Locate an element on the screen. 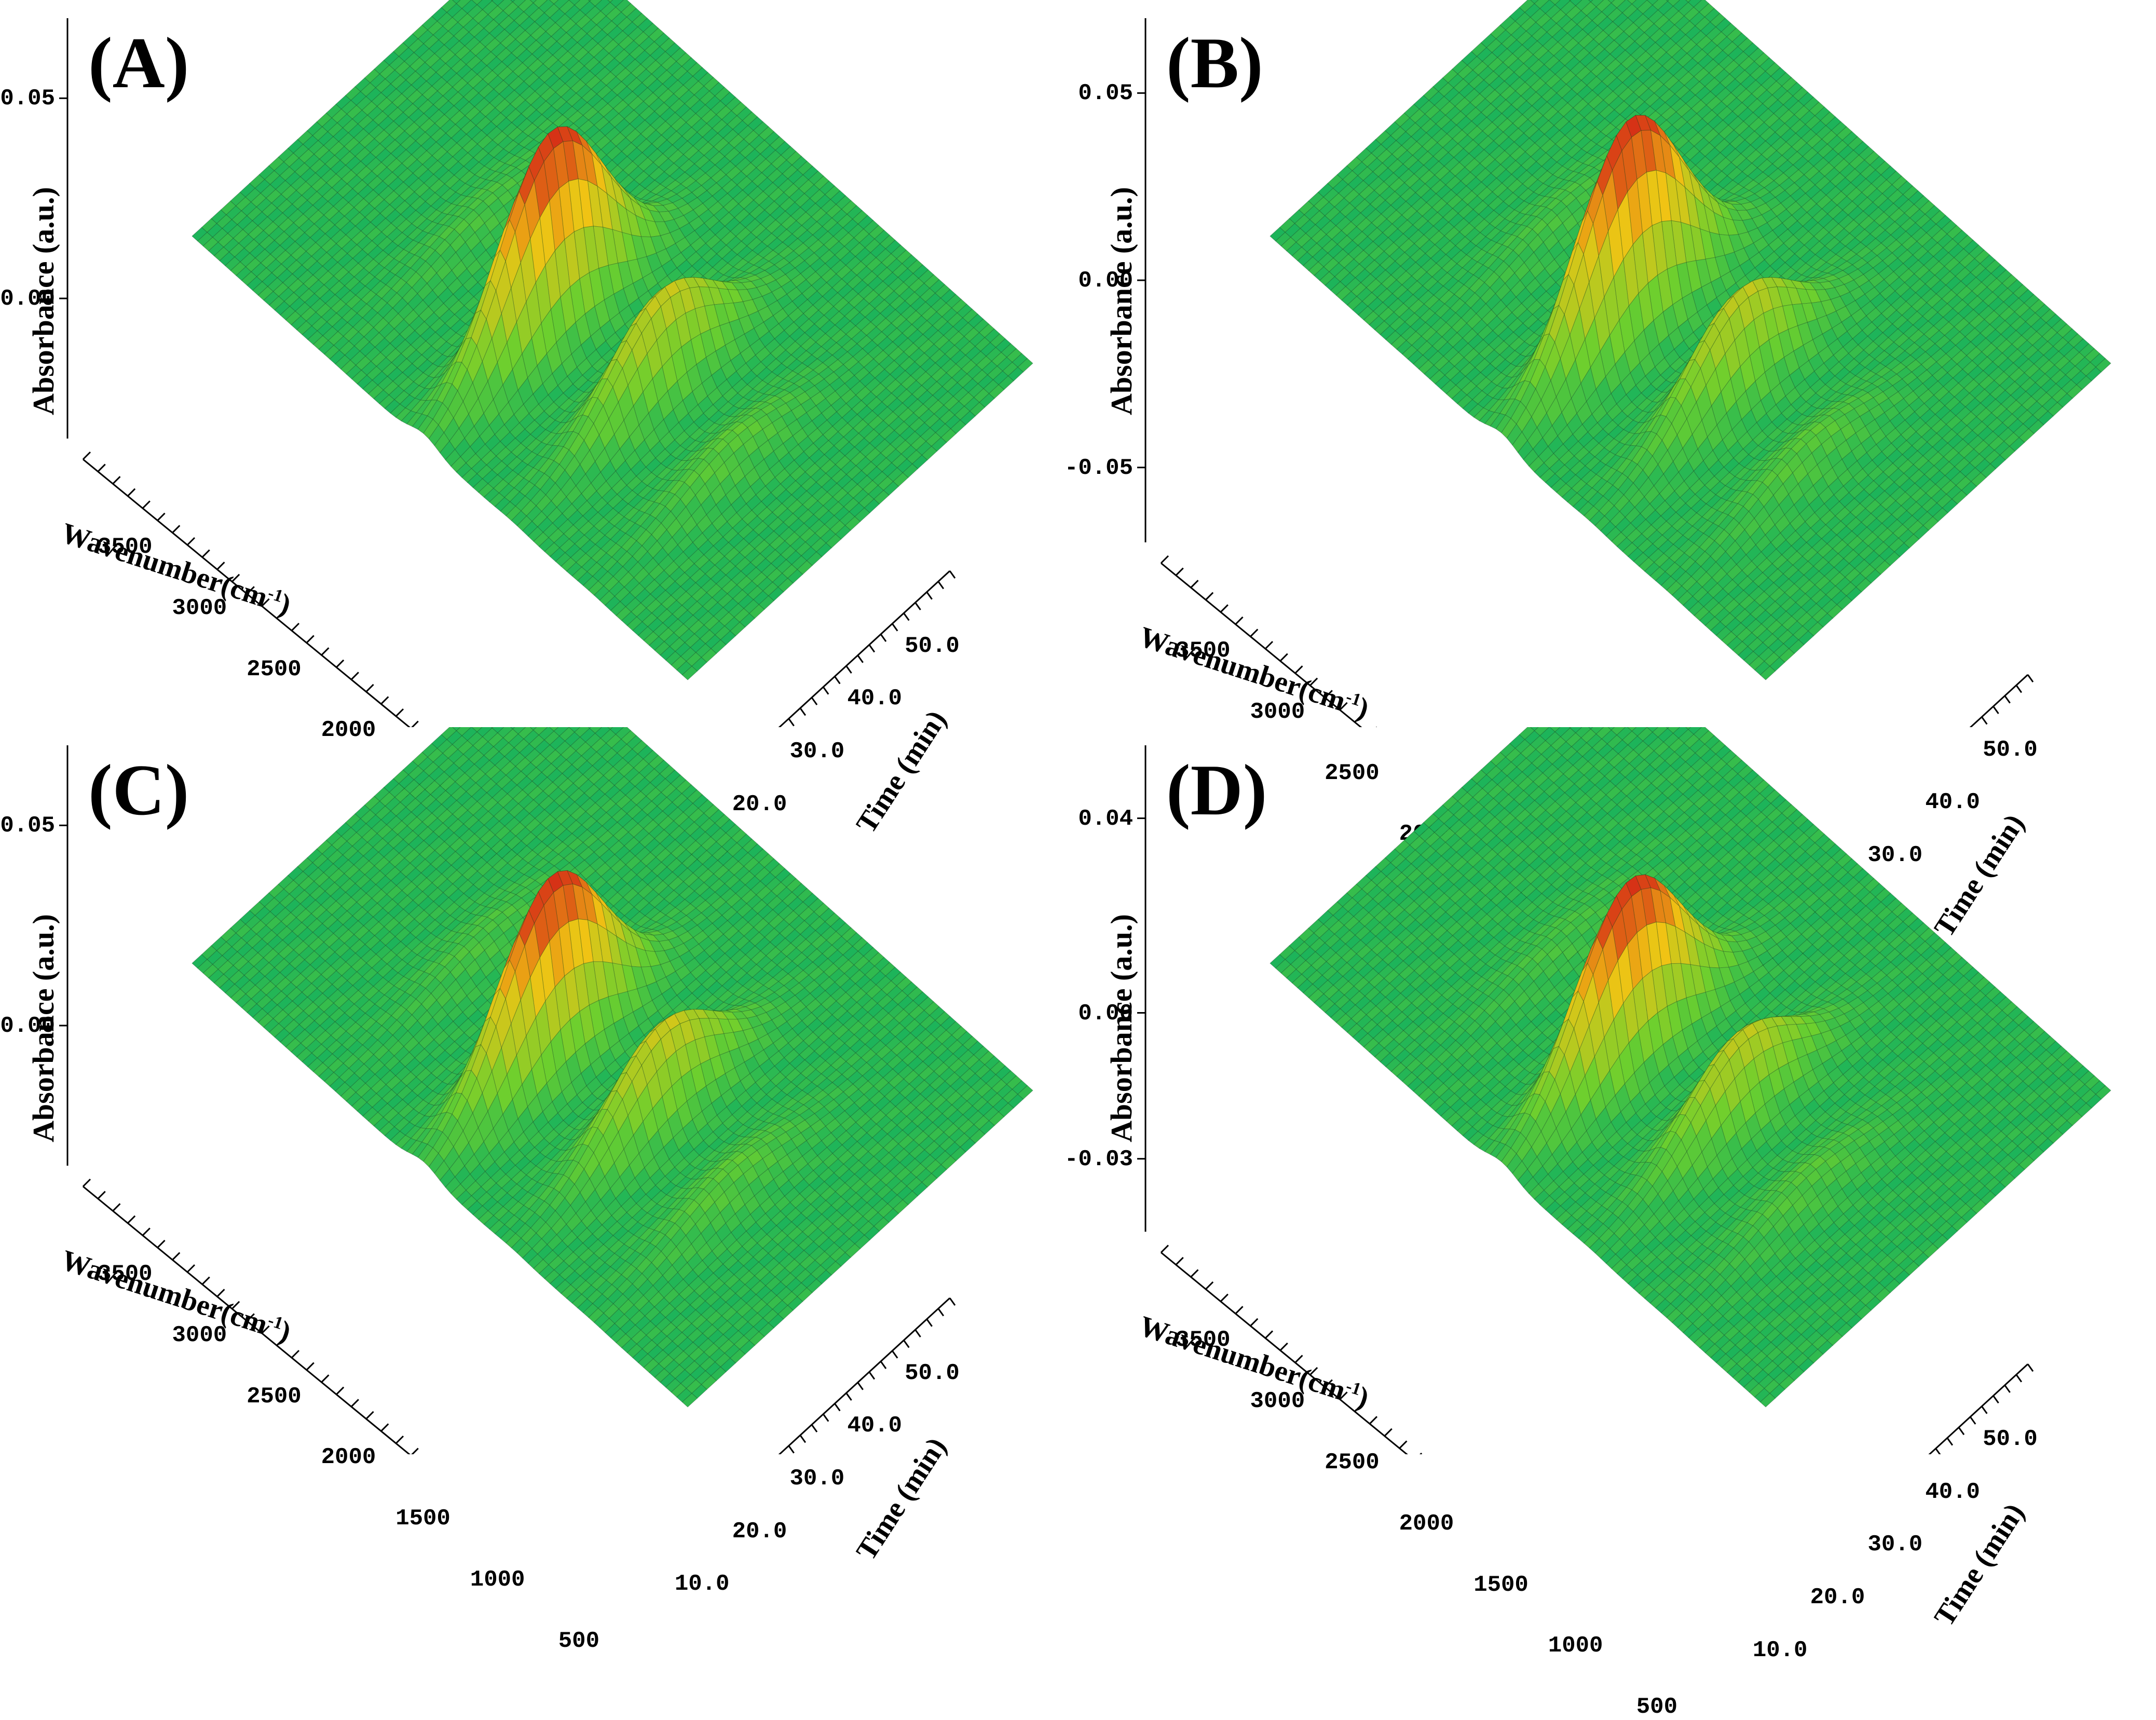 Image resolution: width=2156 pixels, height=1720 pixels. y-tick-label: -0.03 is located at coordinates (1099, 1159).